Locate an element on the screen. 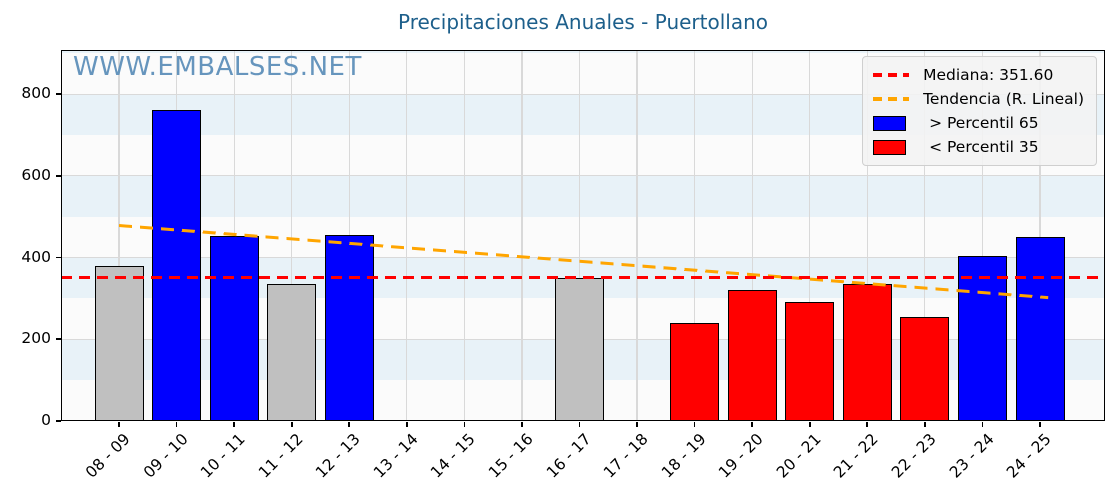  x-tick-label: 15 - 16 is located at coordinates (511, 456).